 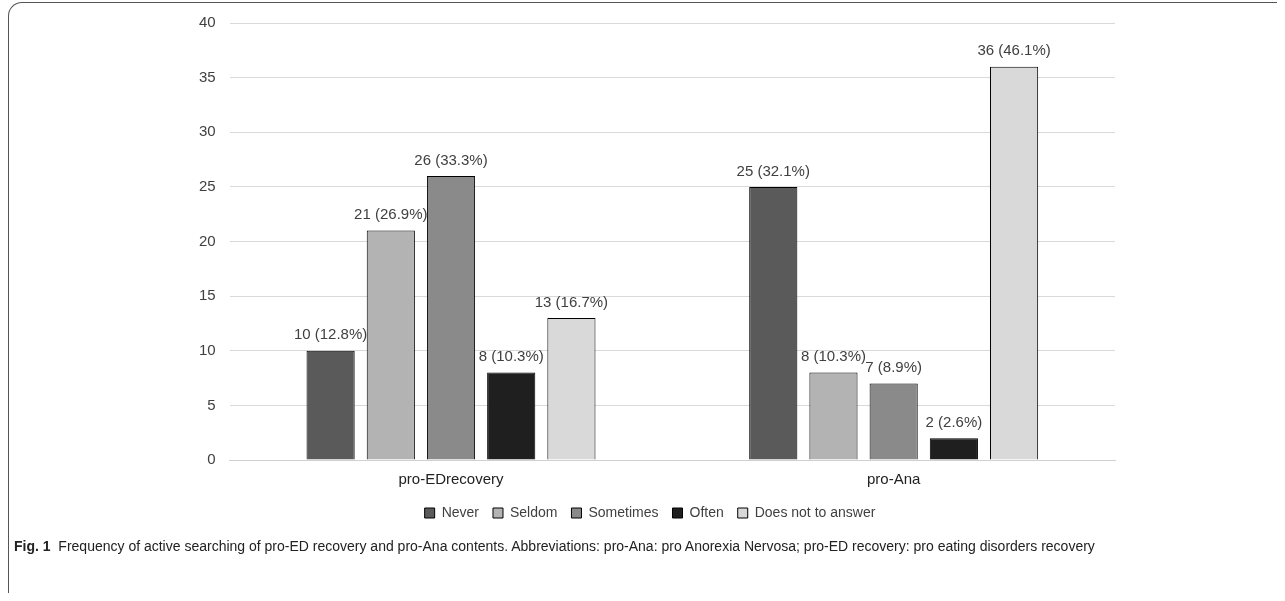 What do you see at coordinates (815, 511) in the screenshot?
I see `legend-label: Does not to answer` at bounding box center [815, 511].